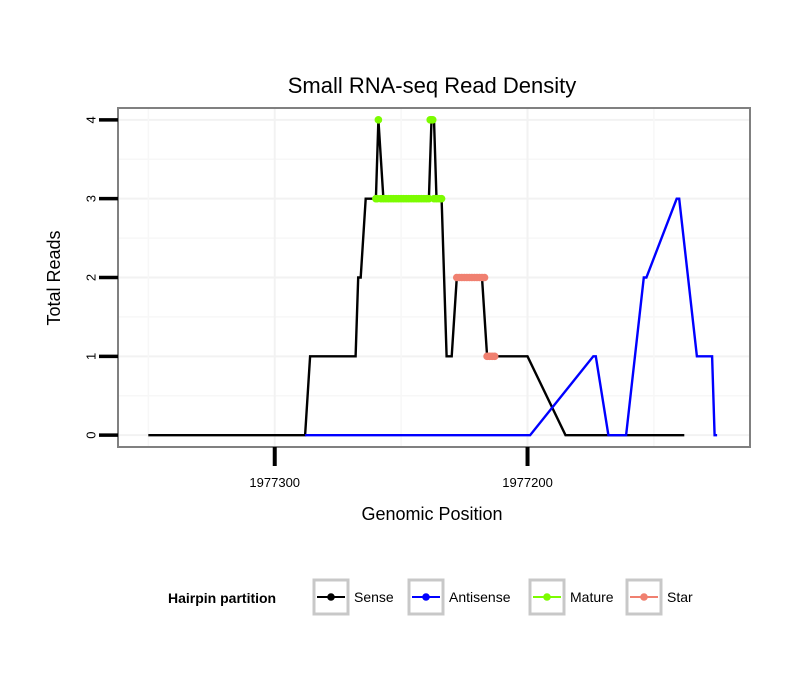  Describe the element at coordinates (274, 482) in the screenshot. I see `x-tick-label: 1977300` at that location.